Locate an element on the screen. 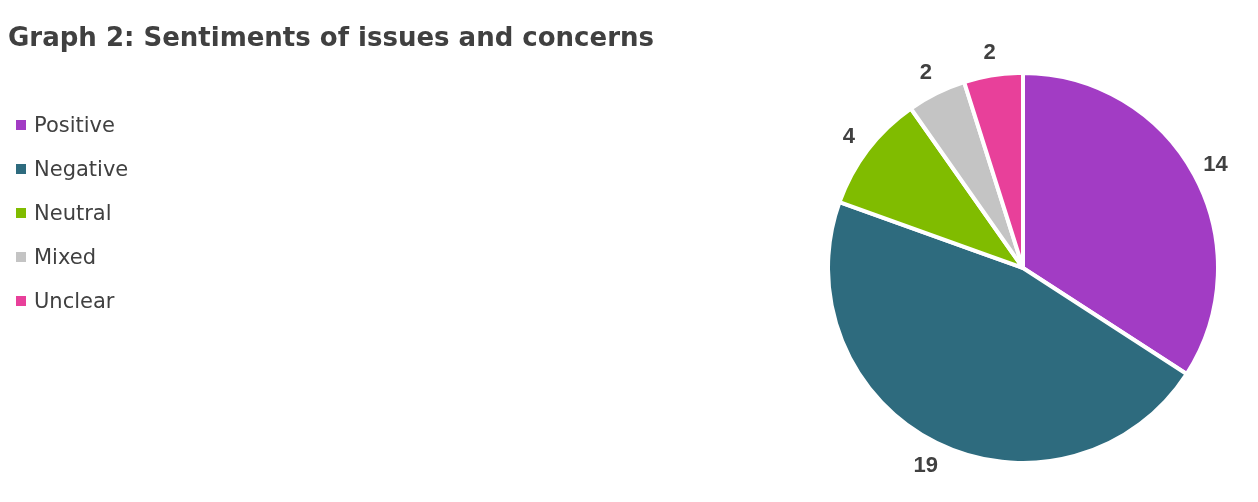 The height and width of the screenshot is (502, 1258). legend-label: Mixed is located at coordinates (65, 257).